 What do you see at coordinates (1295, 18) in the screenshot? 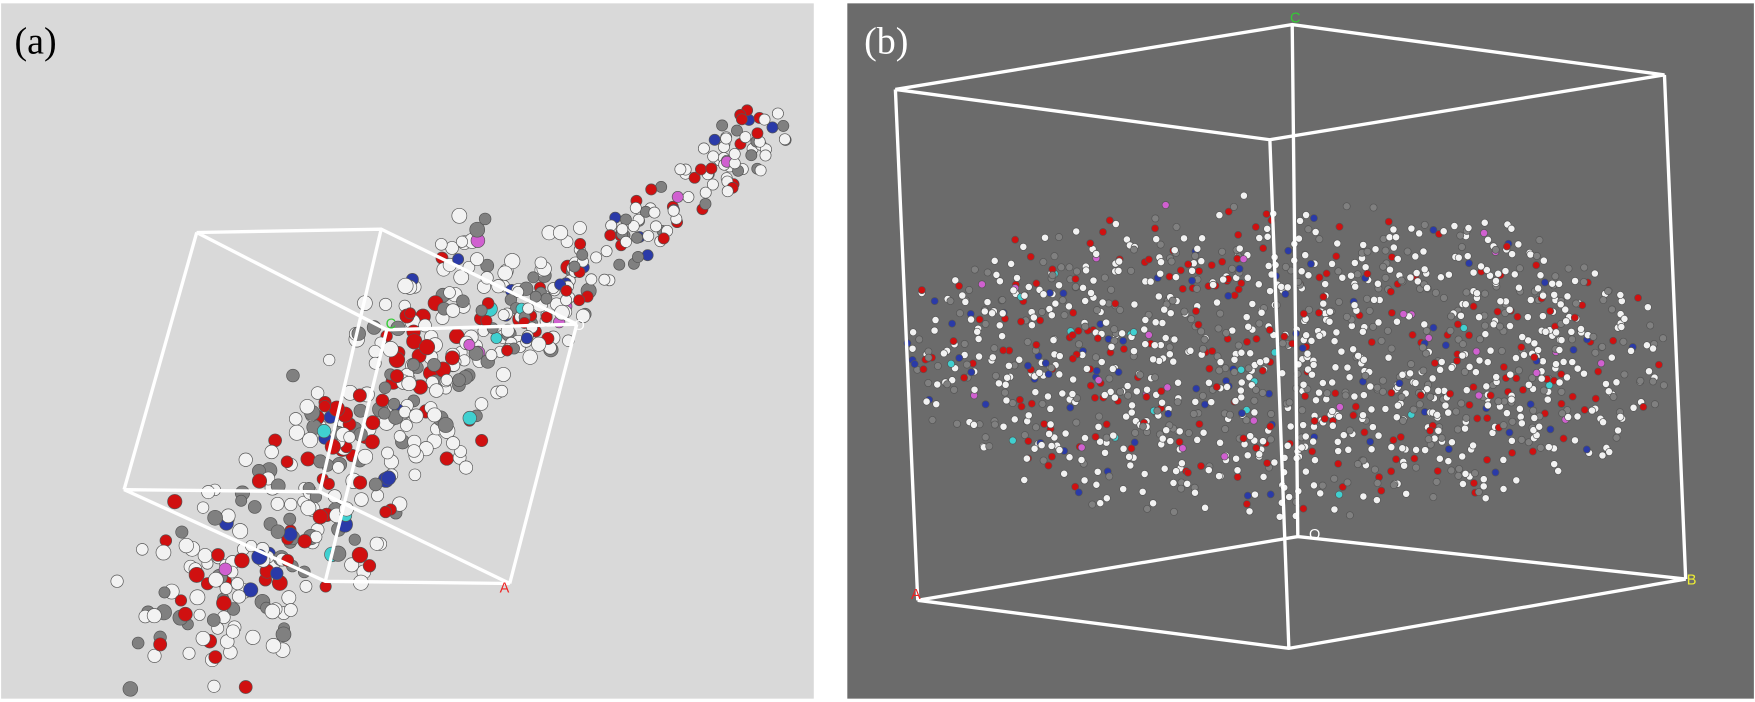
I see `axis-label: C` at bounding box center [1295, 18].